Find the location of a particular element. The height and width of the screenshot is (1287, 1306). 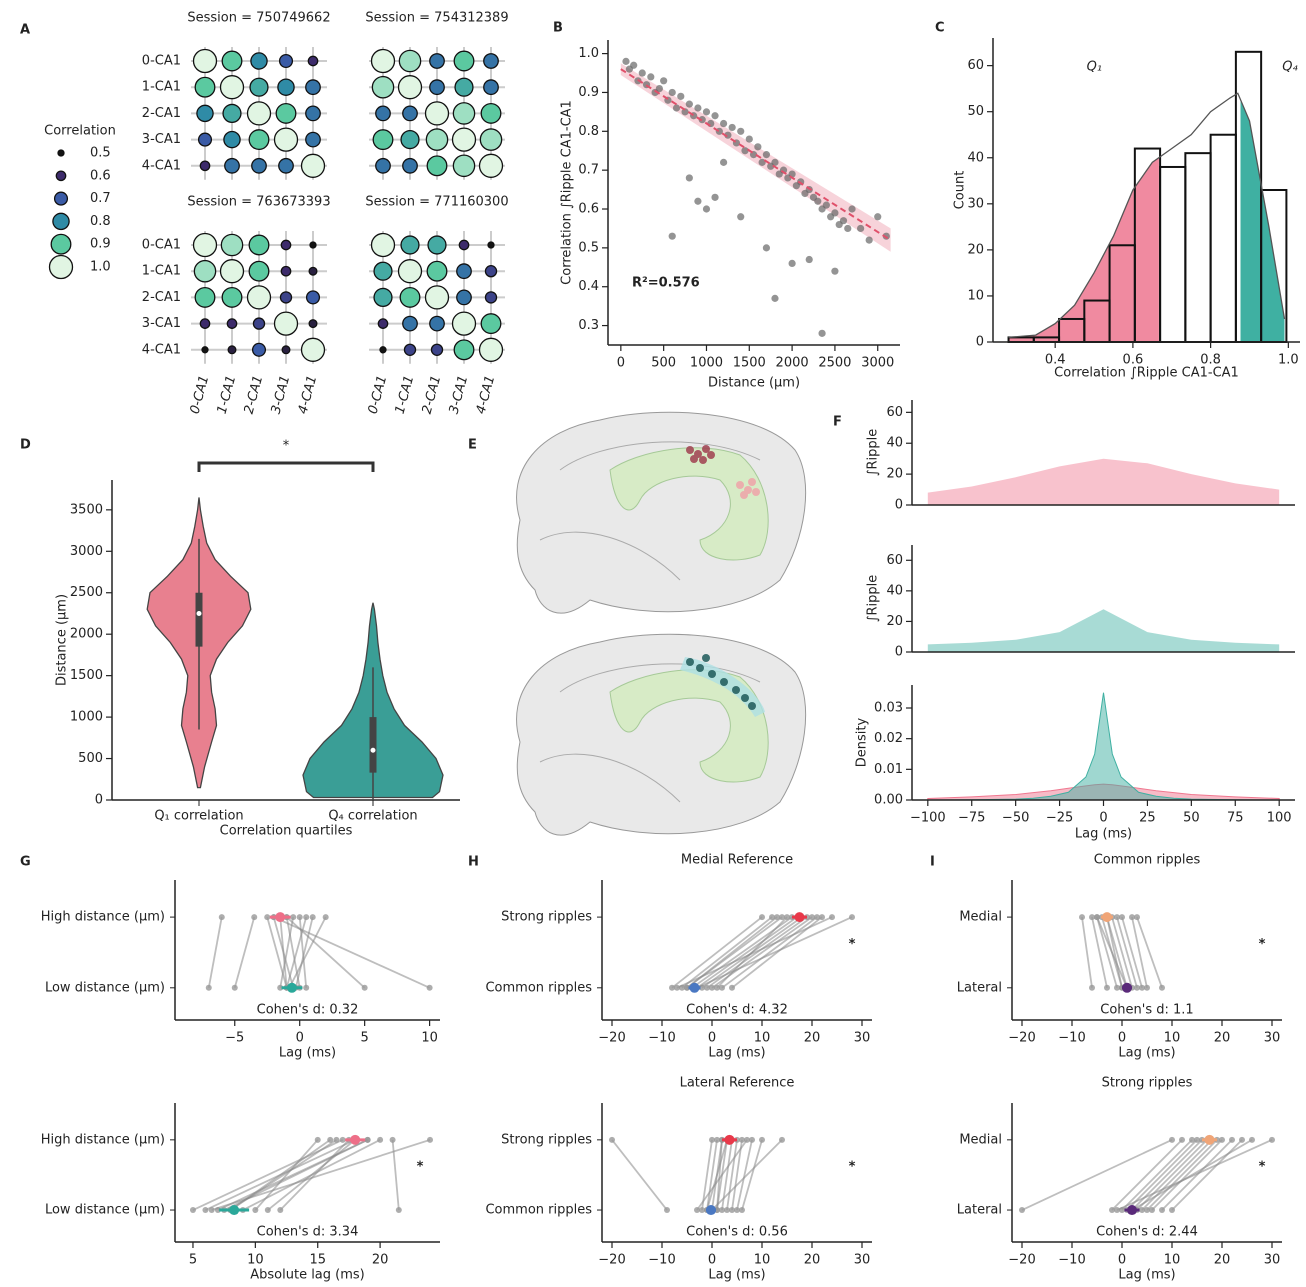

y-tick-label: 30 is located at coordinates (975, 203).